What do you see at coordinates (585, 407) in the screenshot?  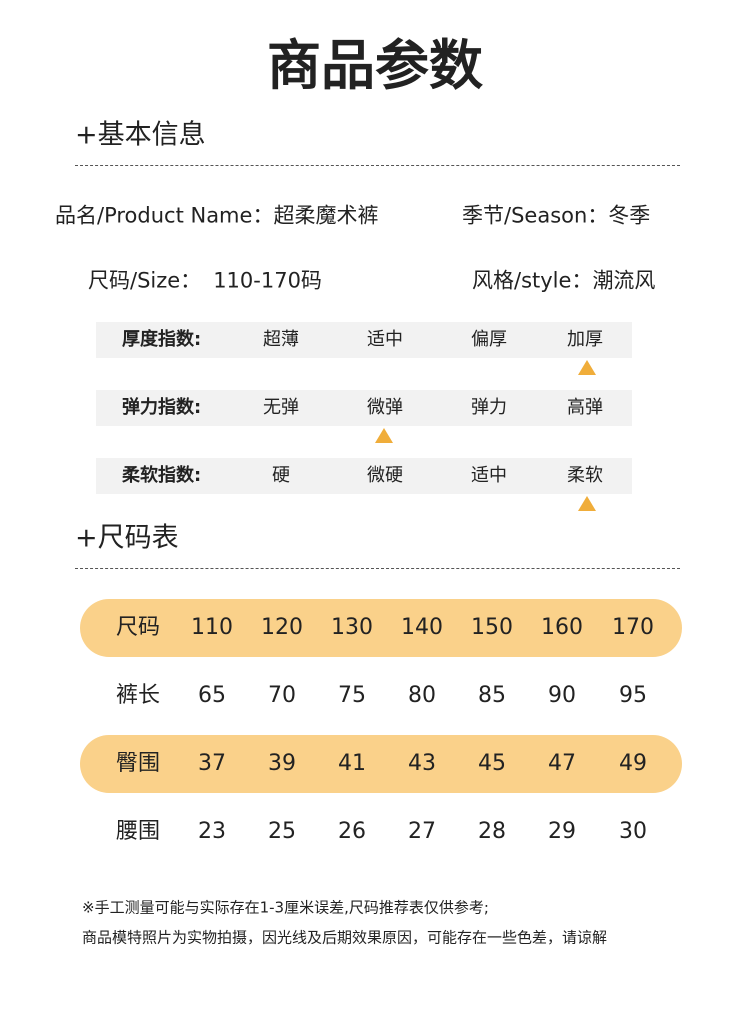 I see `index-option: 高弹` at bounding box center [585, 407].